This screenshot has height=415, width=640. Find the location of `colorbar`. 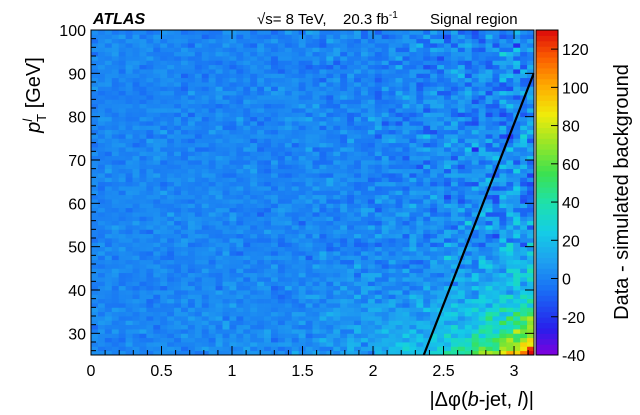

colorbar is located at coordinates (547, 193).